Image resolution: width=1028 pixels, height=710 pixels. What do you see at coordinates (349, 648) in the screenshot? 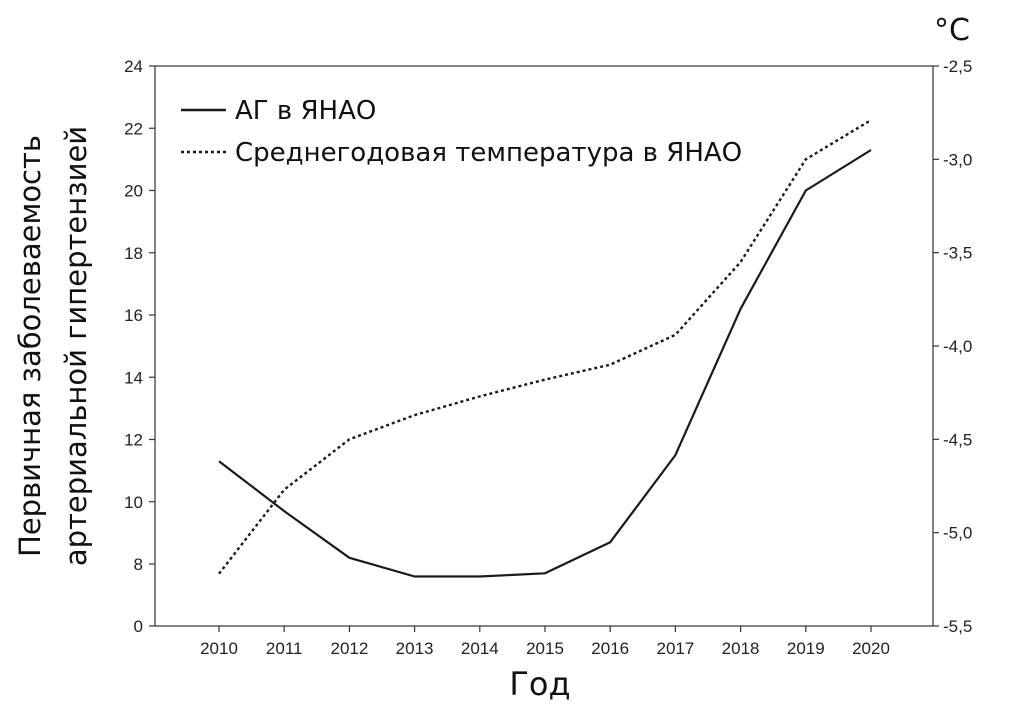
I see `x-tick-label: 2012` at bounding box center [349, 648].